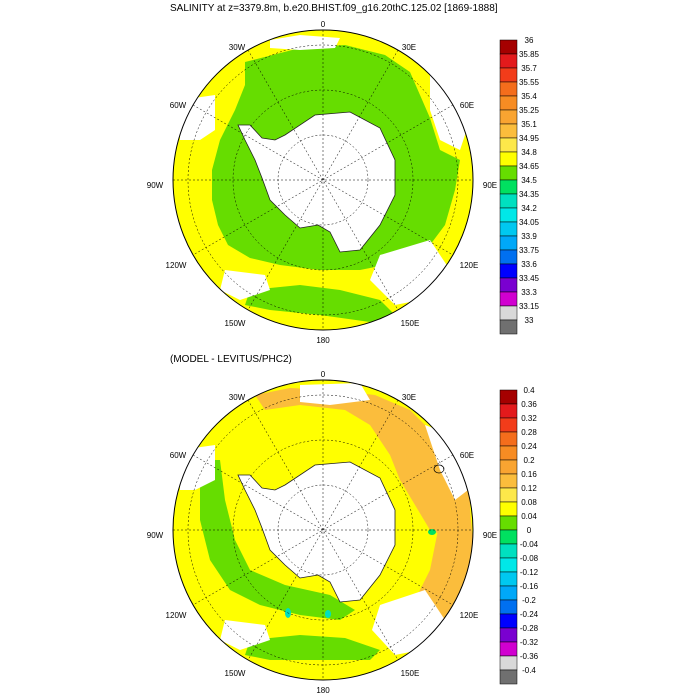 This screenshot has width=700, height=700. Describe the element at coordinates (323, 340) in the screenshot. I see `map1-lon-180: 180` at that location.